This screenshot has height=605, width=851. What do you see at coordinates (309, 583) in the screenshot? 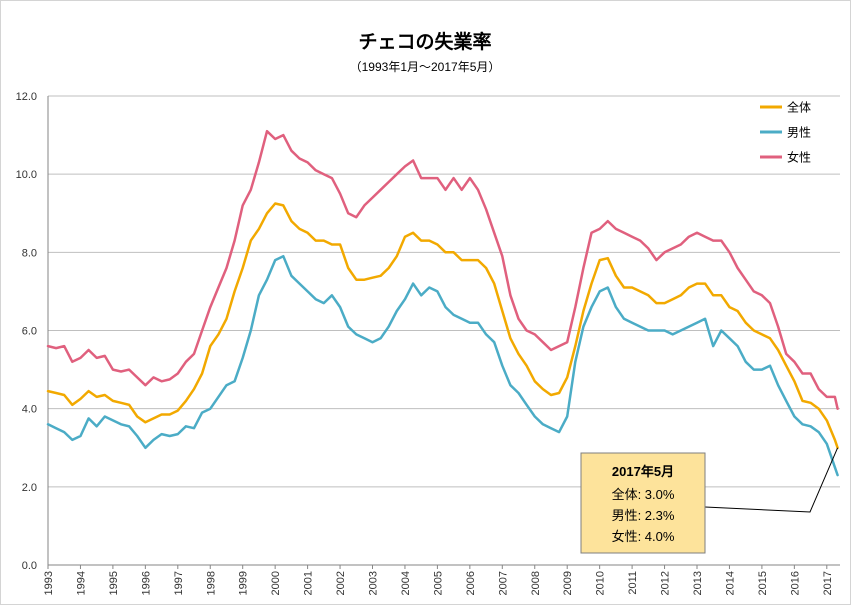
I see `x-tick-label: 2001` at bounding box center [309, 583].